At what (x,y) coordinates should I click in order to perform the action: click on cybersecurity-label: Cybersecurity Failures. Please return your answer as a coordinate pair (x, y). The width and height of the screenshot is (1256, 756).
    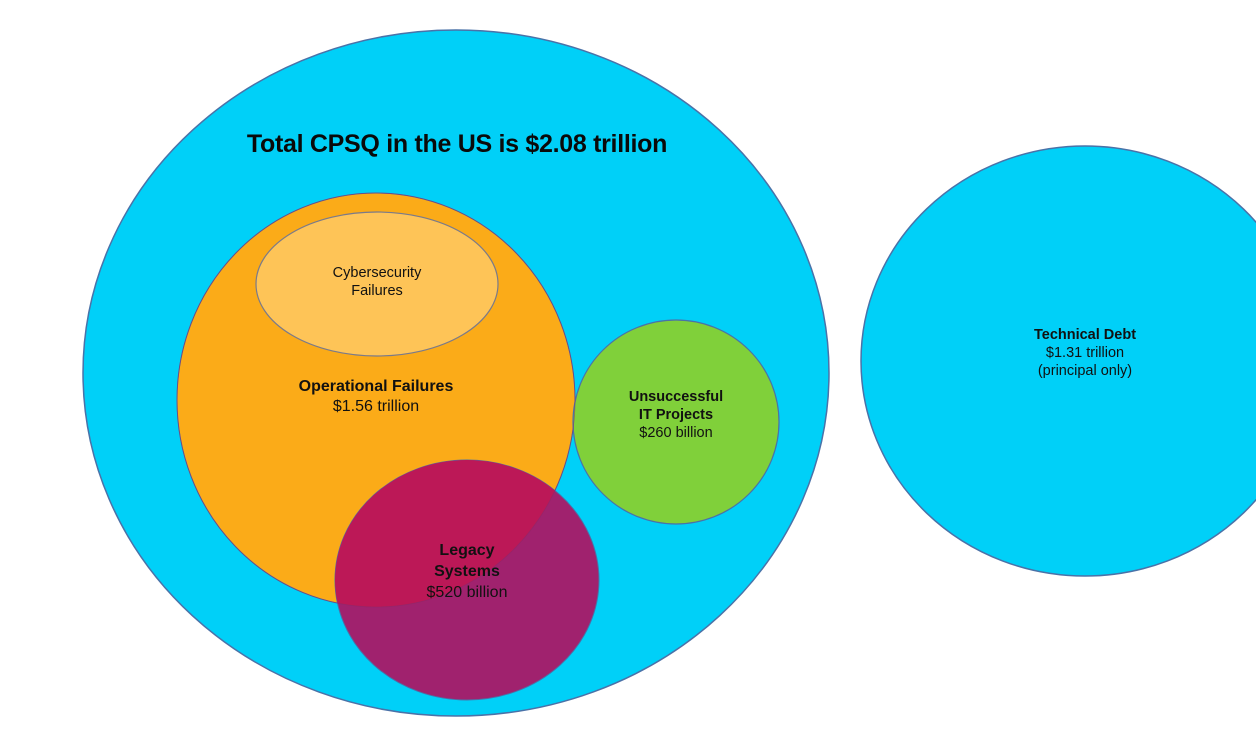
    Looking at the image, I should click on (377, 282).